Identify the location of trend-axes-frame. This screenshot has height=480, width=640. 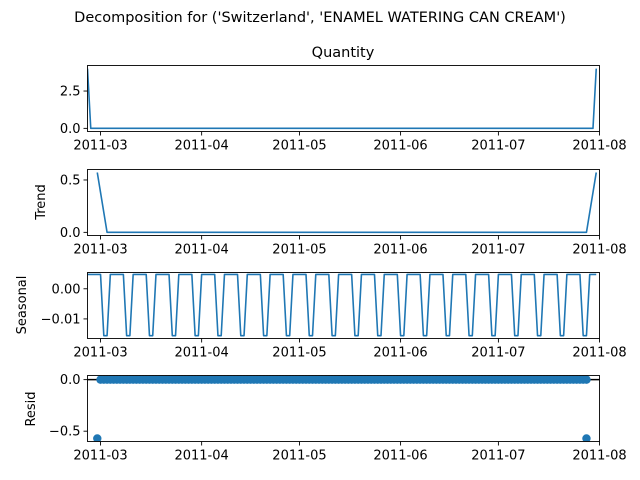
(343, 202).